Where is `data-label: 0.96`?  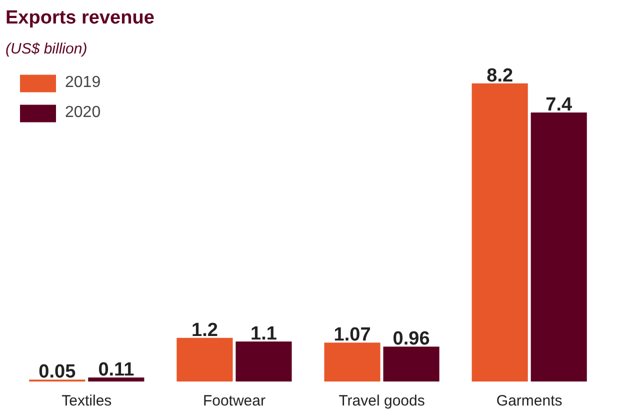 data-label: 0.96 is located at coordinates (411, 339).